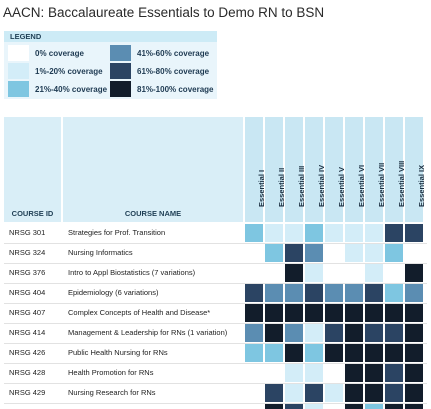 Image resolution: width=431 pixels, height=409 pixels. I want to click on legend-item-0: 0% coverage, so click(46, 53).